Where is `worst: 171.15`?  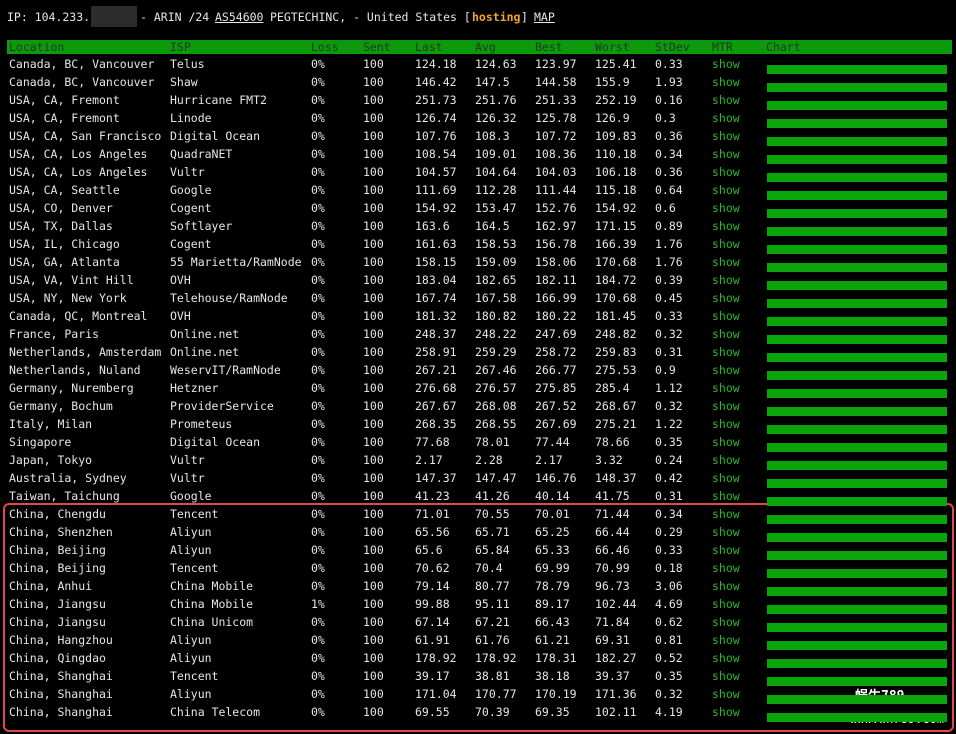
worst: 171.15 is located at coordinates (616, 226).